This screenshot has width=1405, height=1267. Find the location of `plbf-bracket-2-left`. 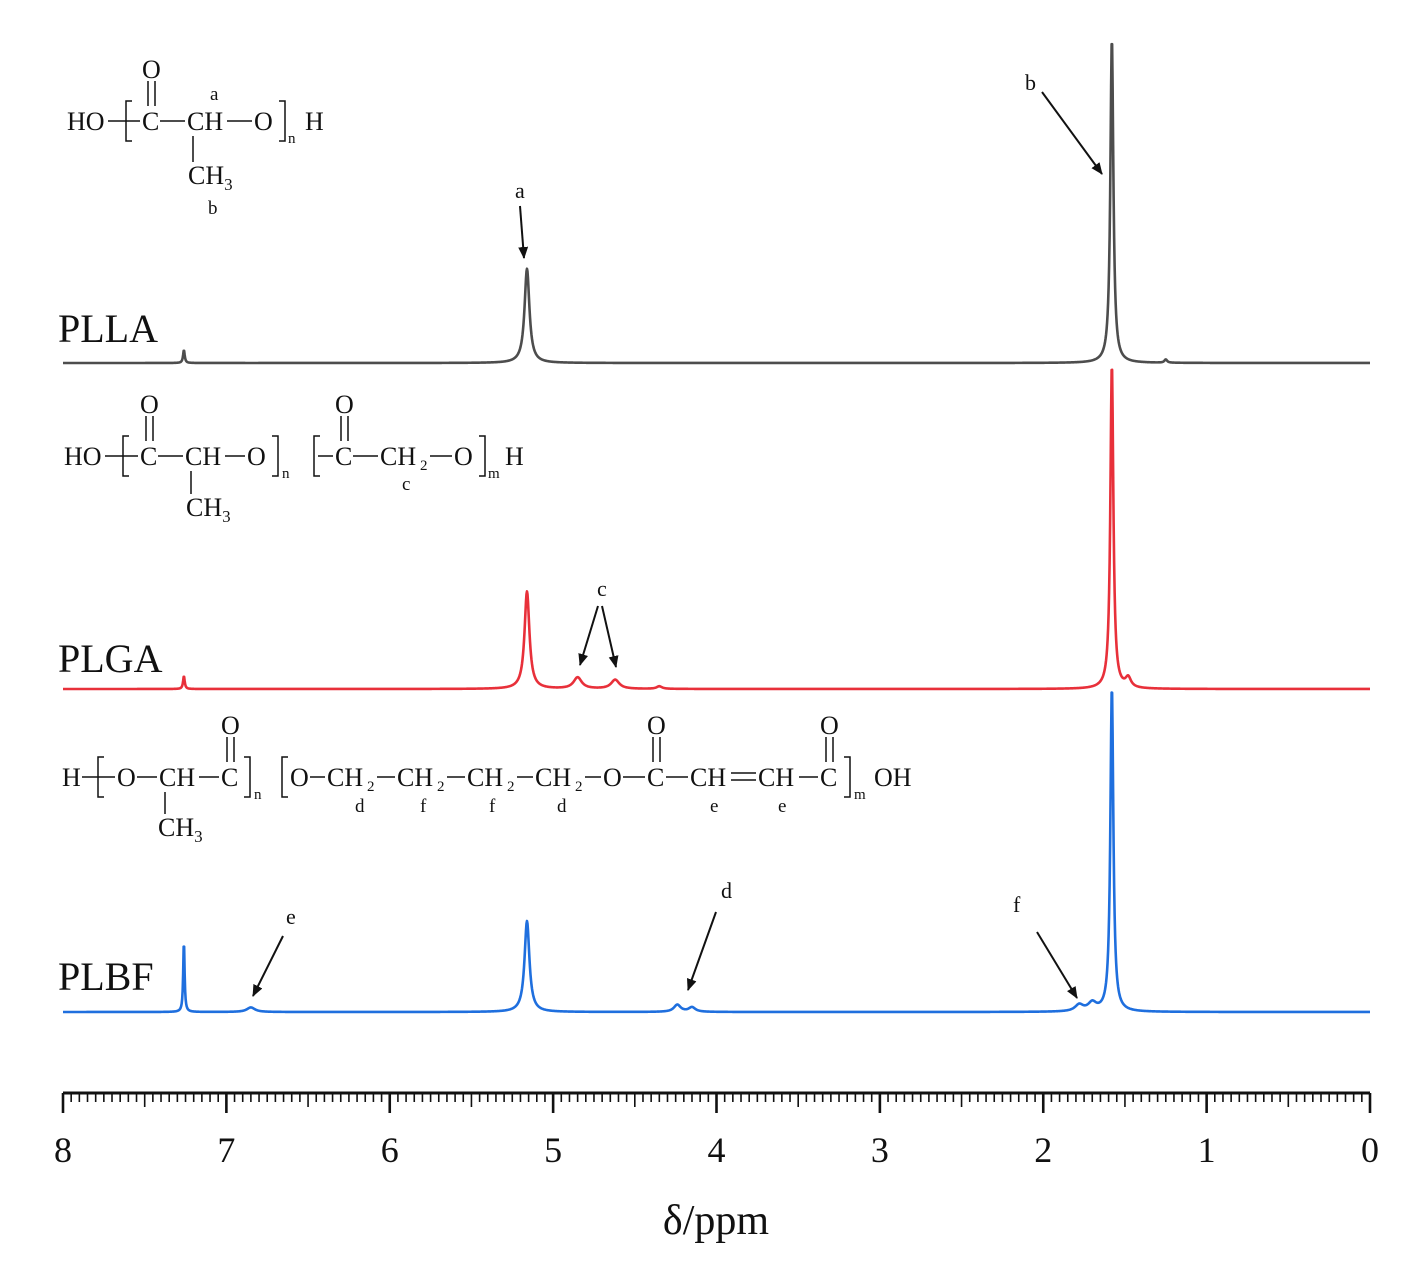

plbf-bracket-2-left is located at coordinates (284, 777).